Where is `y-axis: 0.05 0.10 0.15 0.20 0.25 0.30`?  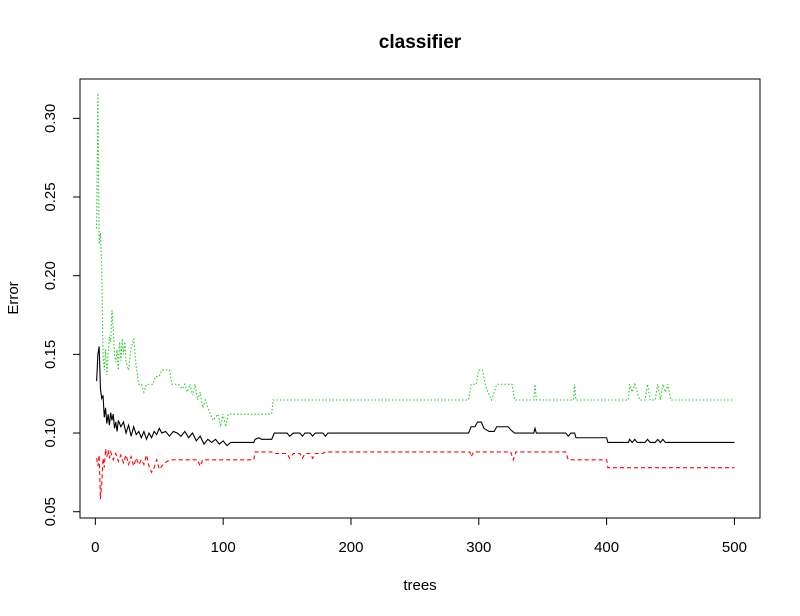 y-axis: 0.05 0.10 0.15 0.20 0.25 0.30 is located at coordinates (61, 315).